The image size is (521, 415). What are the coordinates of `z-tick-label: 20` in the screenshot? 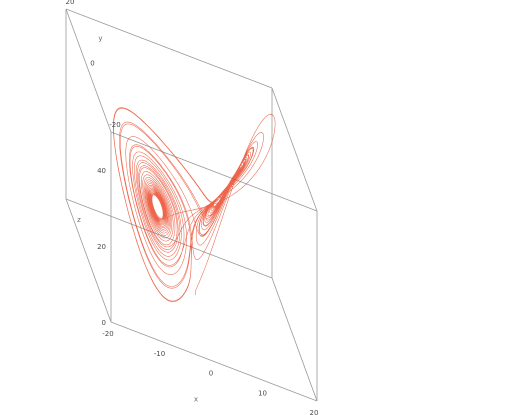 It's located at (101, 247).